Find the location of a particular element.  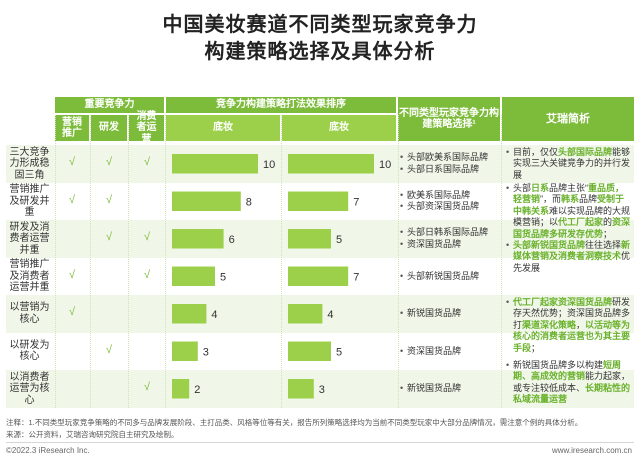

header-marketing: 营销推广 is located at coordinates (72, 128).